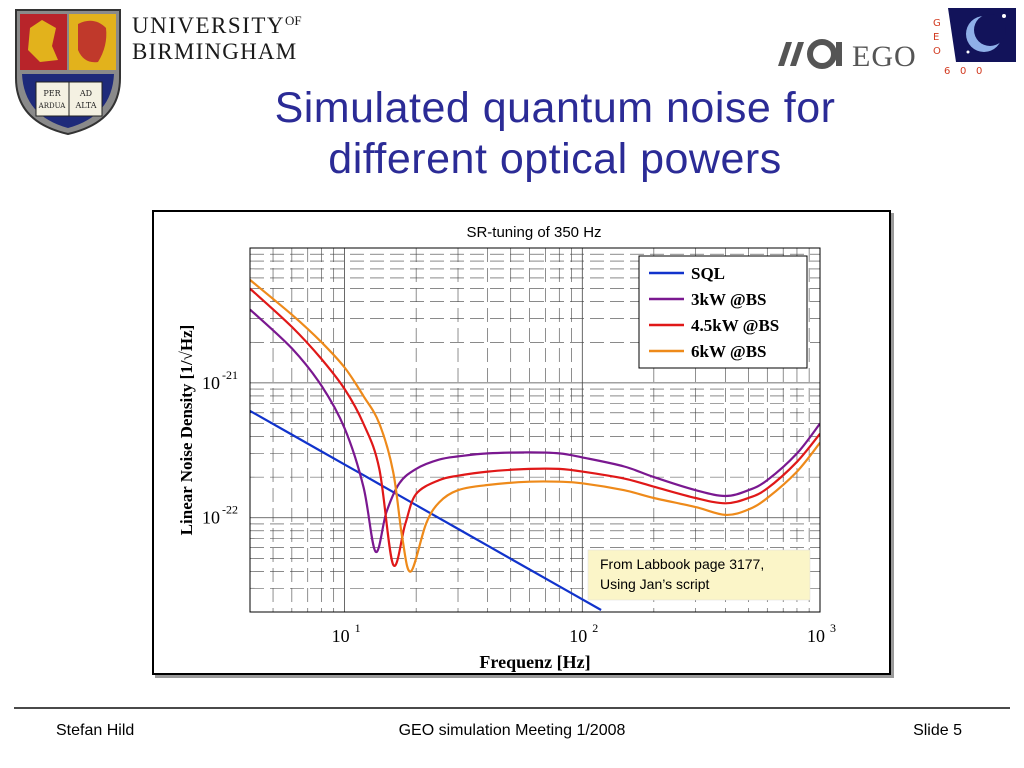 The image size is (1024, 768). Describe the element at coordinates (937, 23) in the screenshot. I see `geo-letter-g: G` at that location.